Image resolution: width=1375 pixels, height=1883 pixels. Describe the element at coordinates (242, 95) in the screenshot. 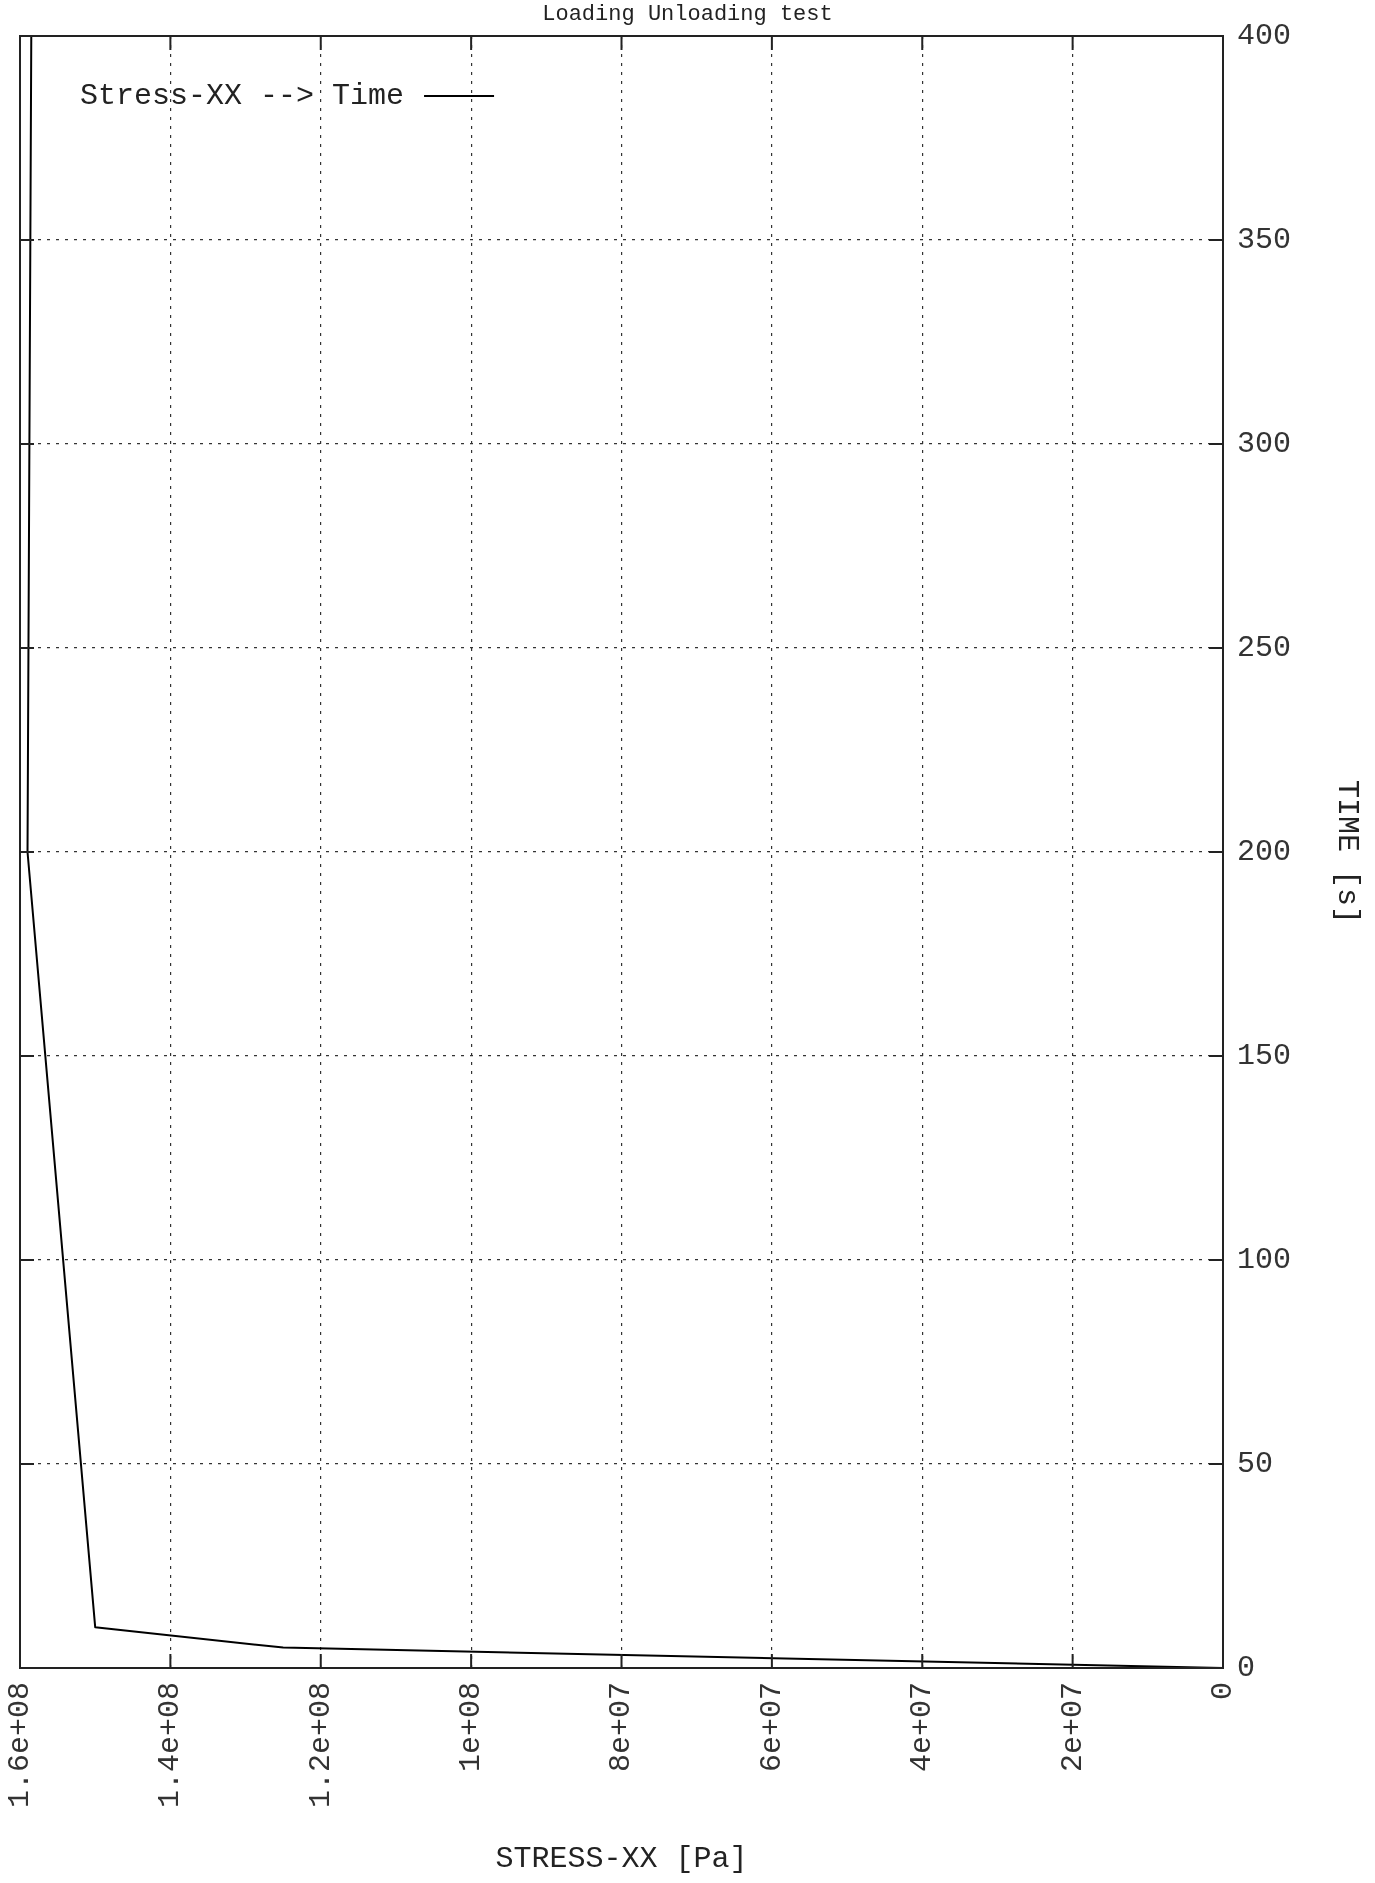

I see `legend-label: Stress-XX --> Time` at that location.